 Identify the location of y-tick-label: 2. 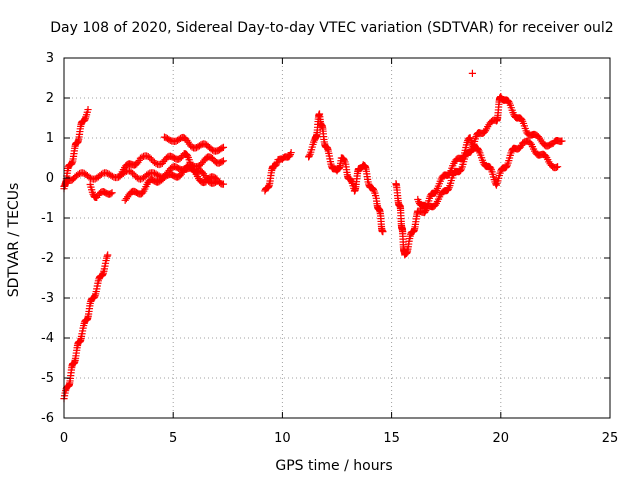
(50, 98).